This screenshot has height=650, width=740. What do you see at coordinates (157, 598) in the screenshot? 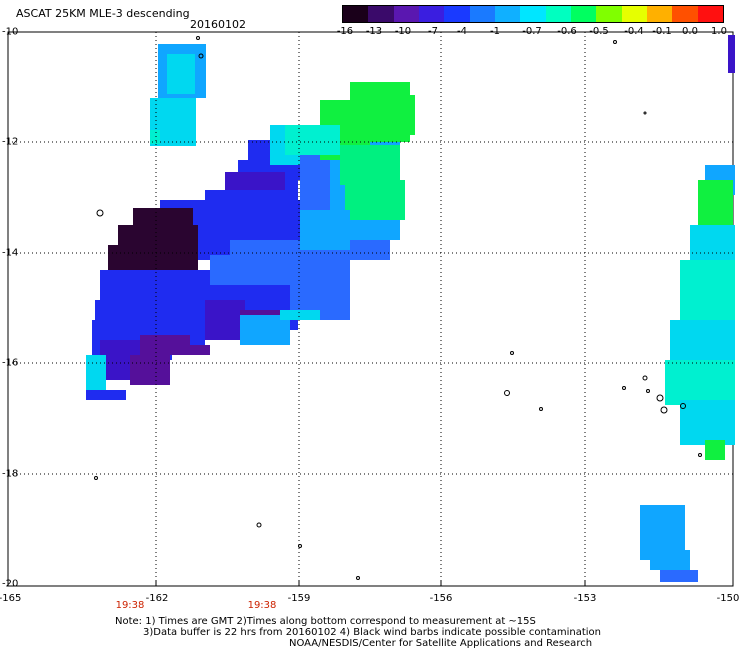
I see `lon-label: -162` at bounding box center [157, 598].